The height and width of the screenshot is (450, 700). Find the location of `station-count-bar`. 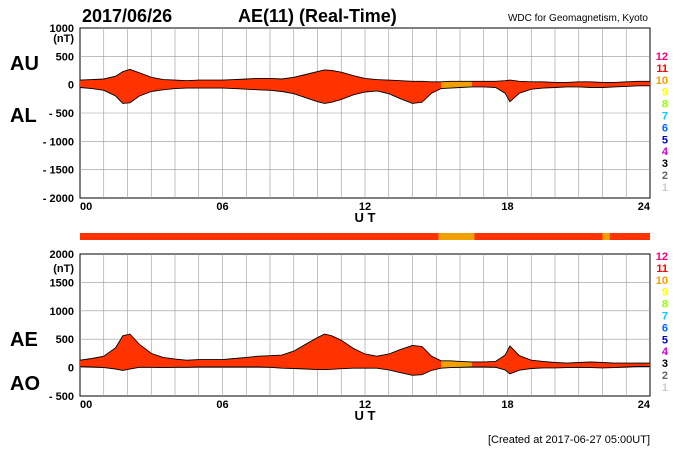

station-count-bar is located at coordinates (365, 236).